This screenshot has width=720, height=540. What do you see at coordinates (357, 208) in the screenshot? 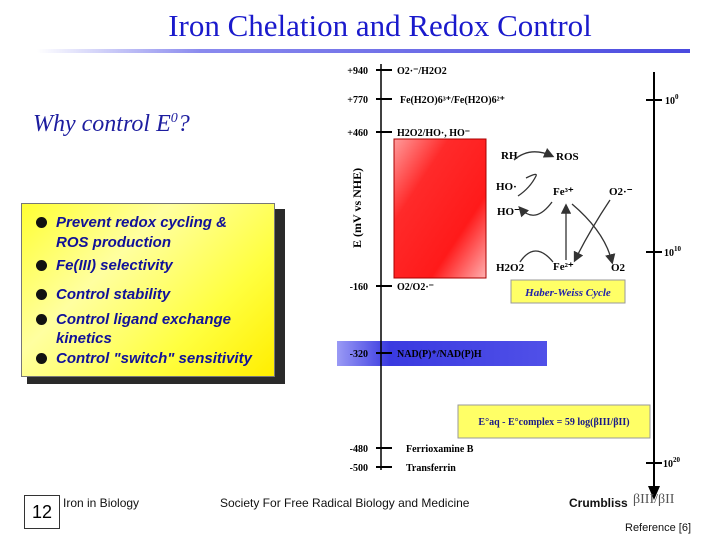
I see `axis-label: E (mV vs NHE)` at bounding box center [357, 208].